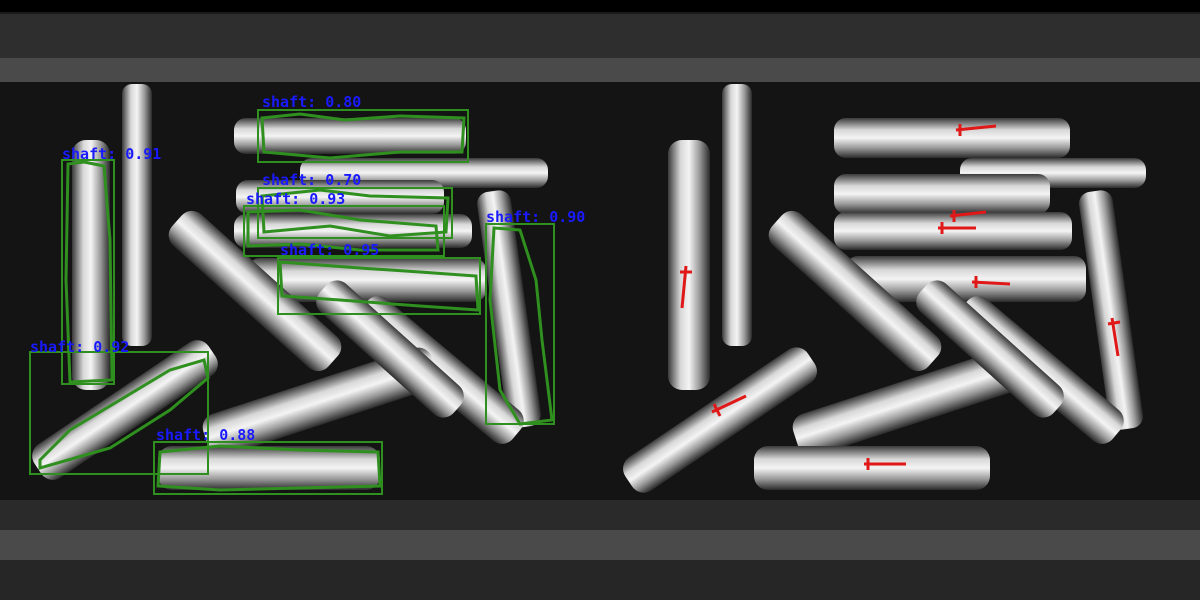  What do you see at coordinates (296, 199) in the screenshot?
I see `detection-label: shaft: 0.93` at bounding box center [296, 199].